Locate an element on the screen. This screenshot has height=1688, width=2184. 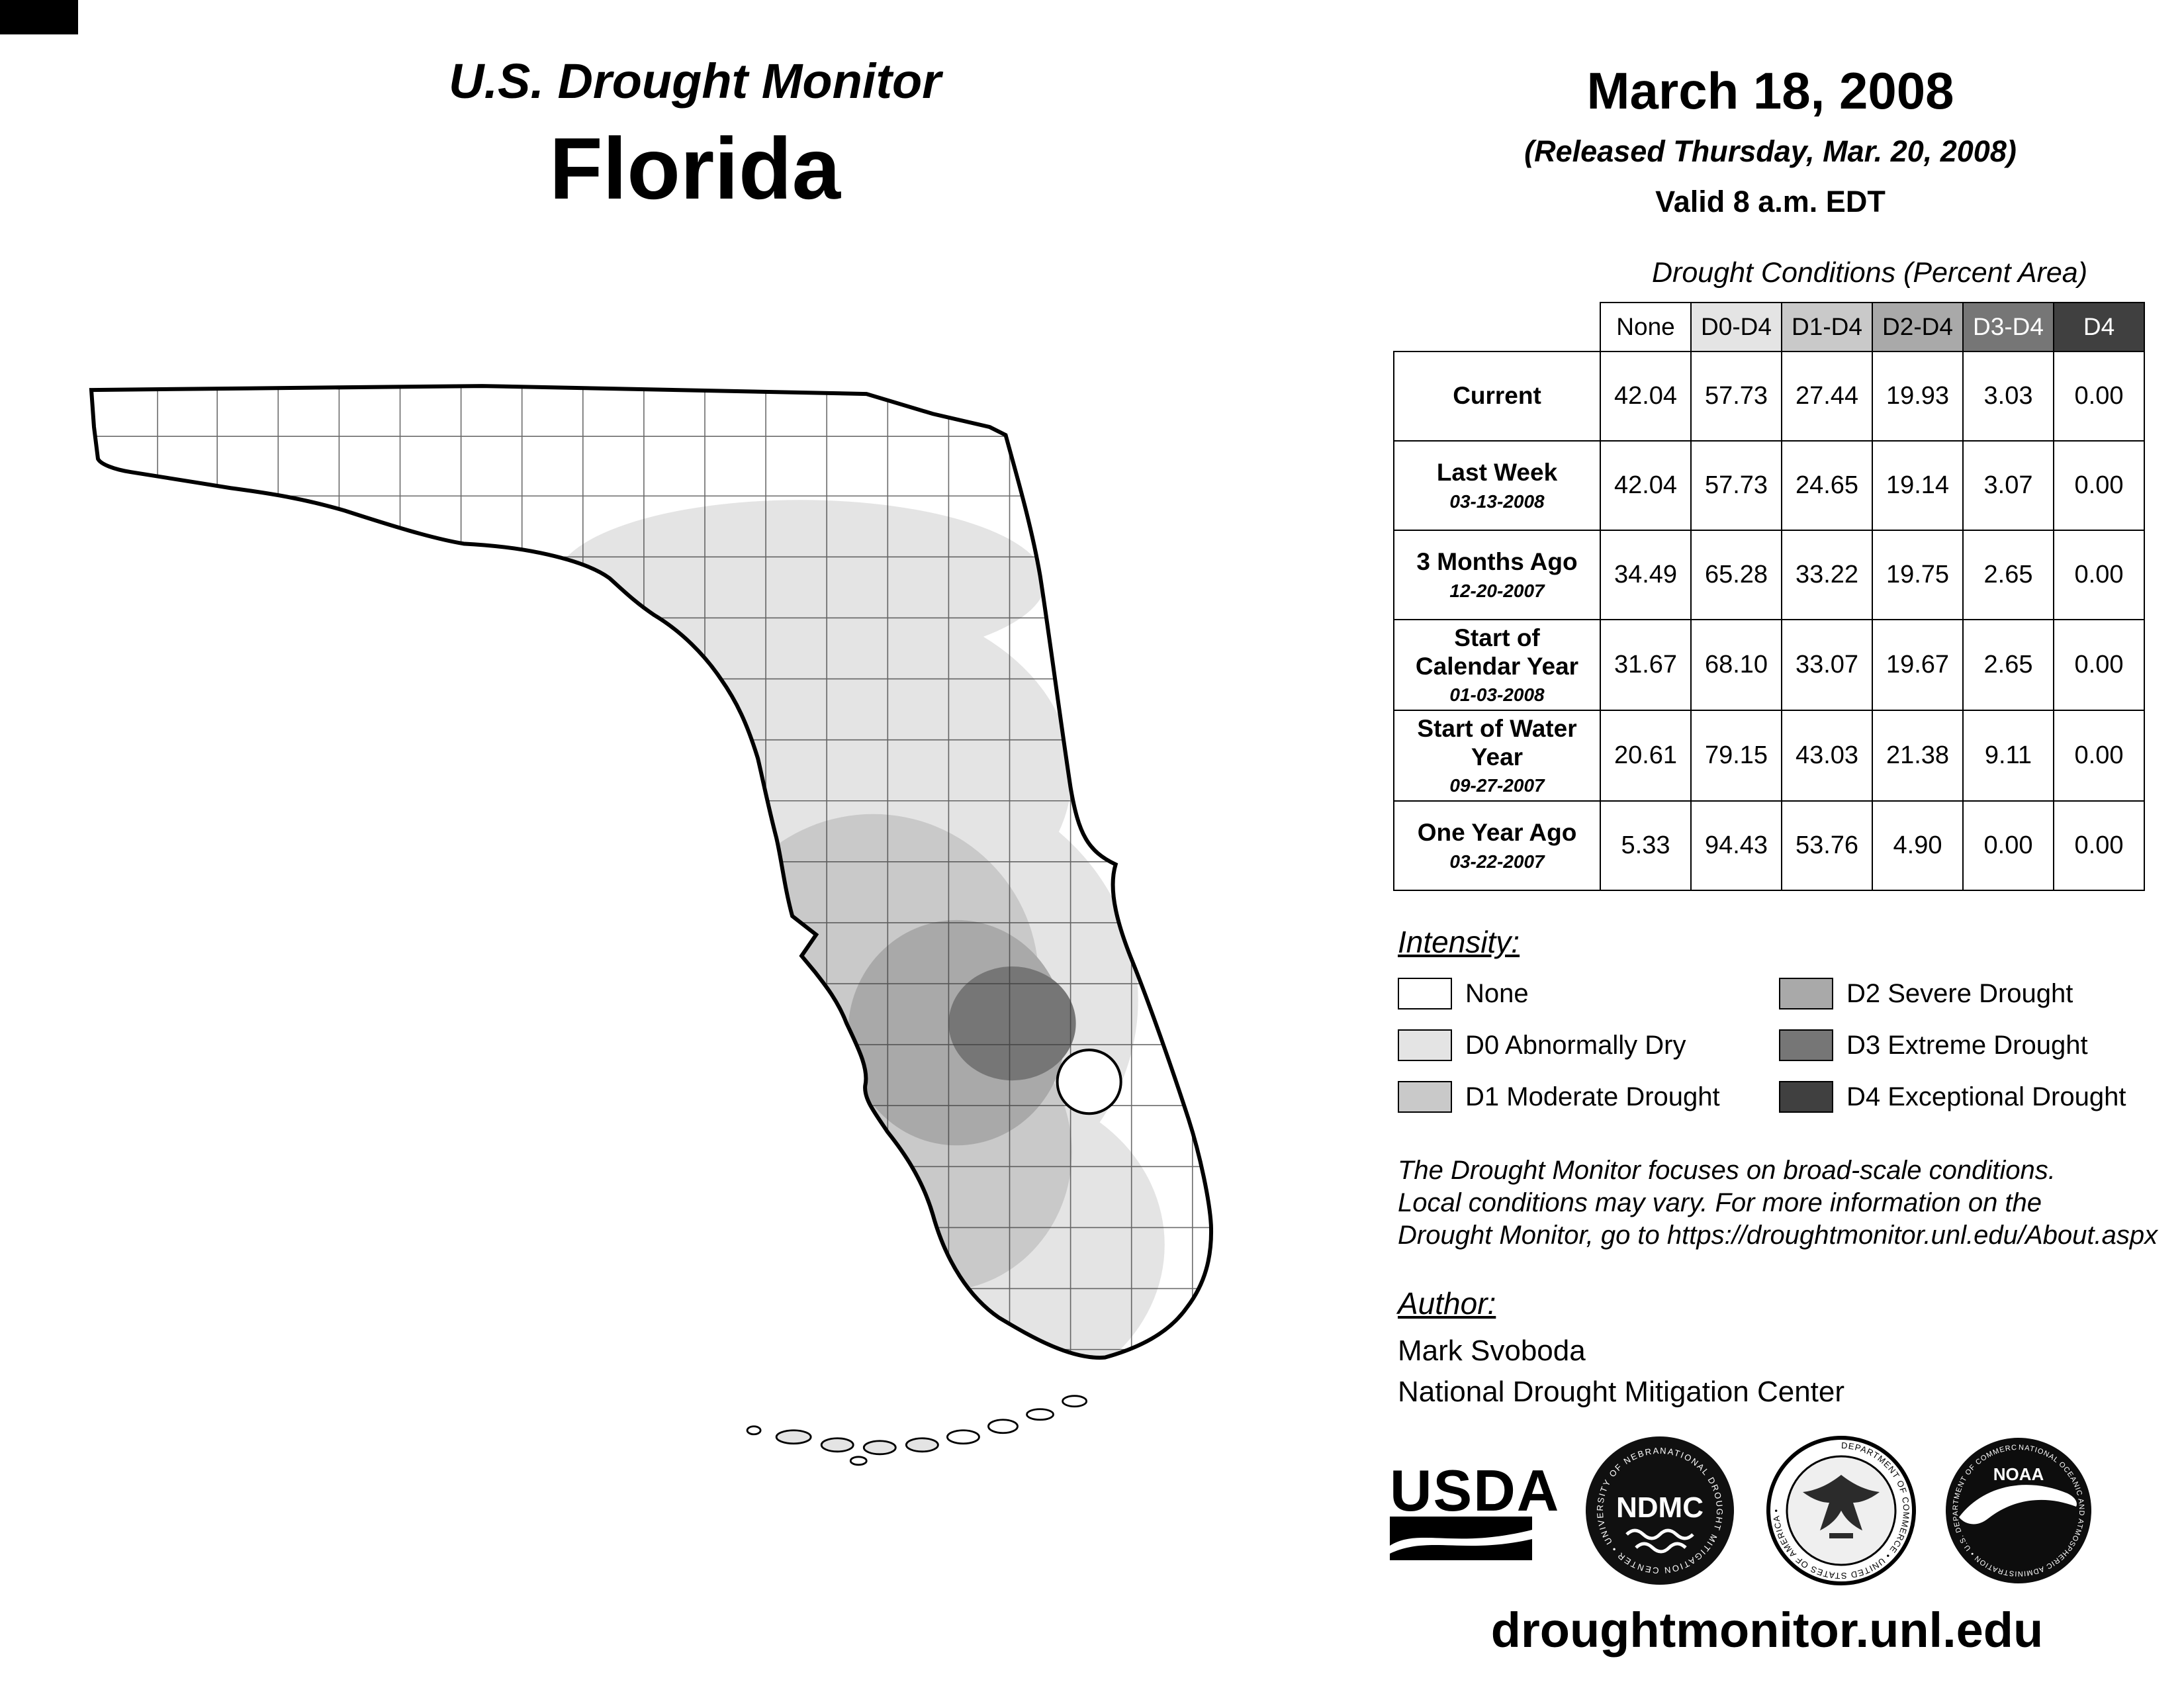
usda-logo-bar is located at coordinates (1461, 1539).